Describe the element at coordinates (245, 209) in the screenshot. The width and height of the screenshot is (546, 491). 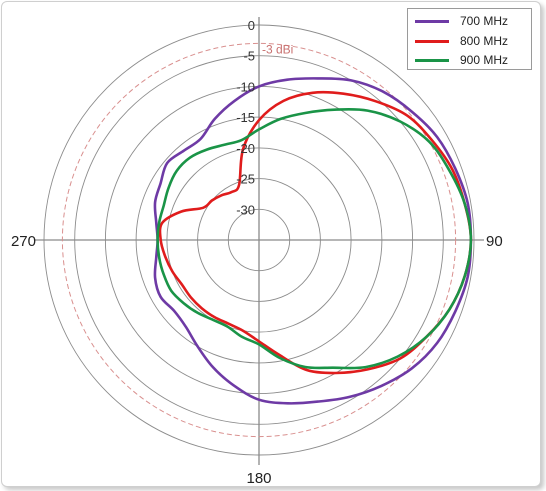
I see `r-tick-label: -30` at that location.